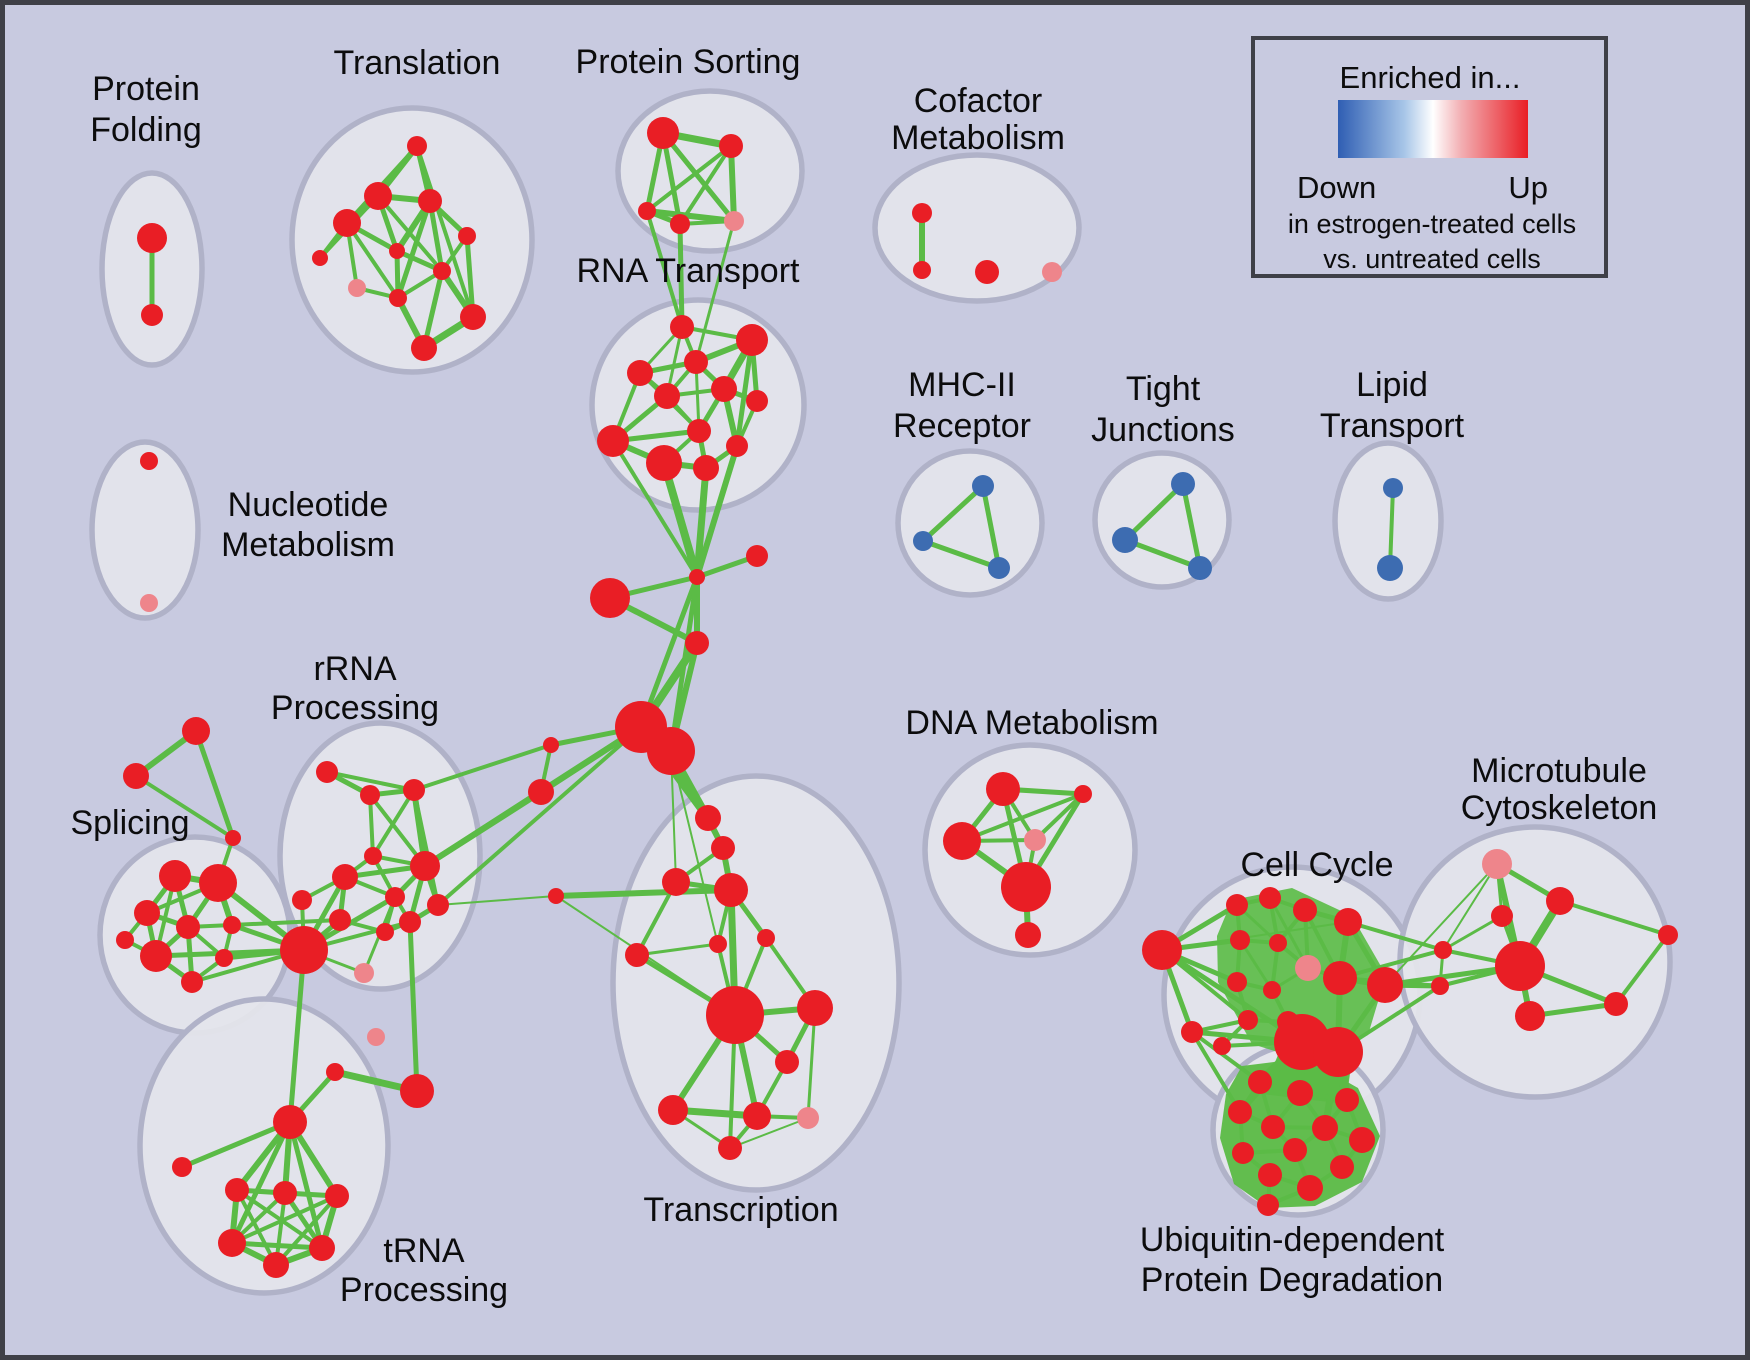  What do you see at coordinates (1392, 405) in the screenshot?
I see `cluster-label-lipid-transport: Lipid Transport` at bounding box center [1392, 405].